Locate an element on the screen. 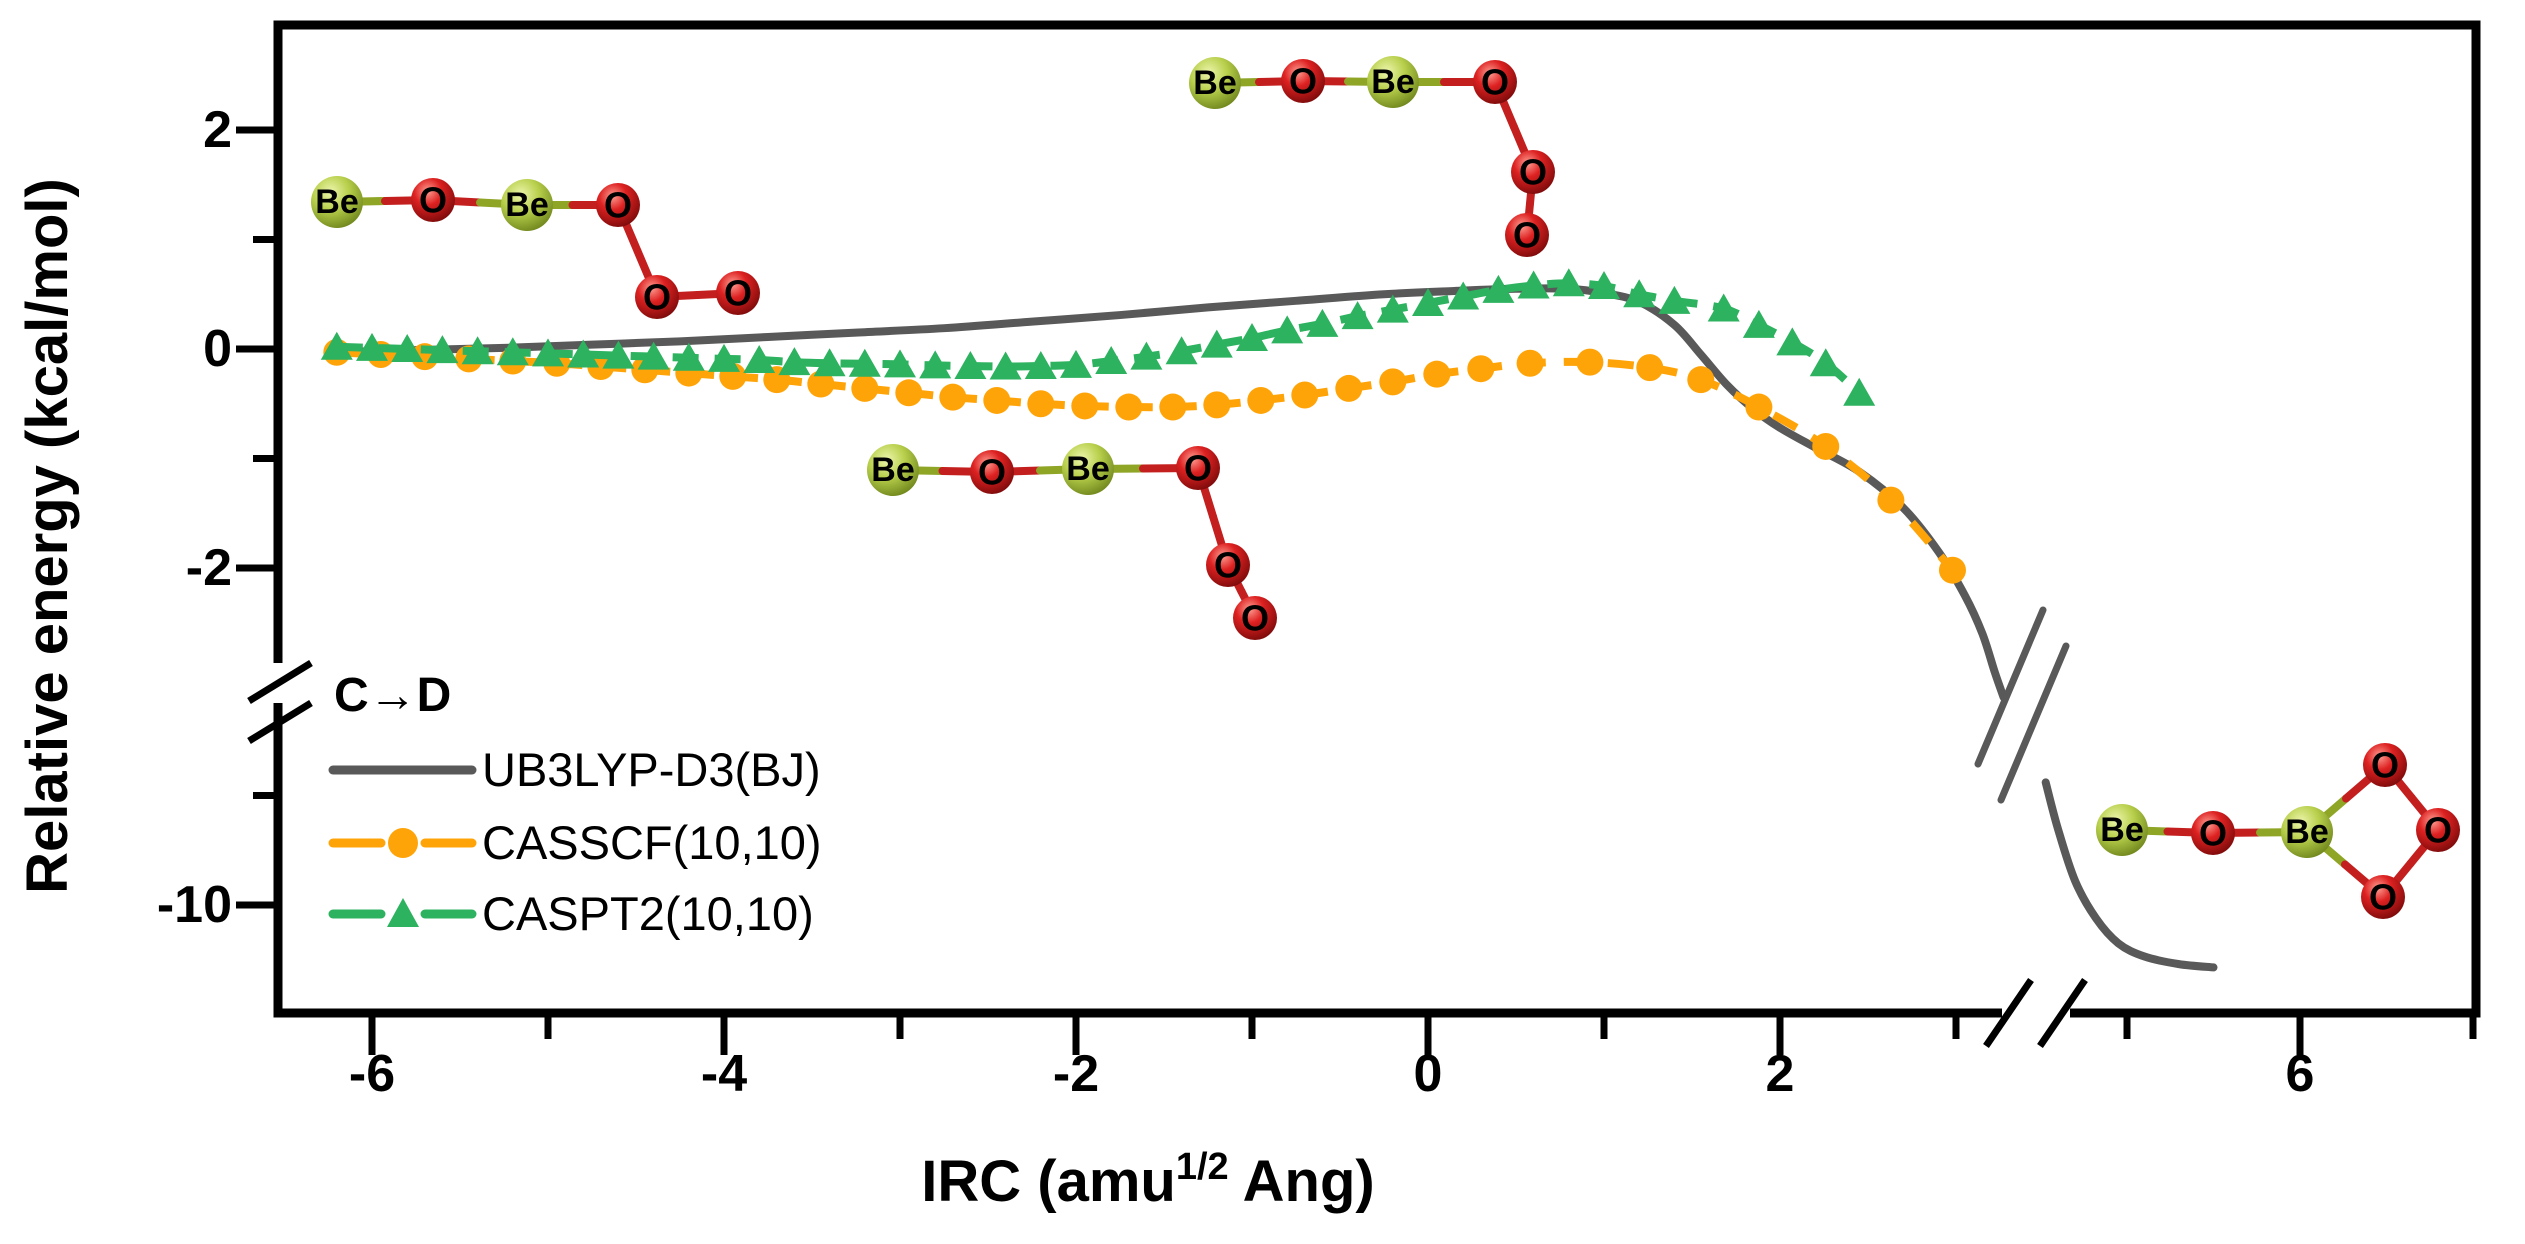 This screenshot has width=2525, height=1244. x-tick-label: -4 is located at coordinates (724, 1074).